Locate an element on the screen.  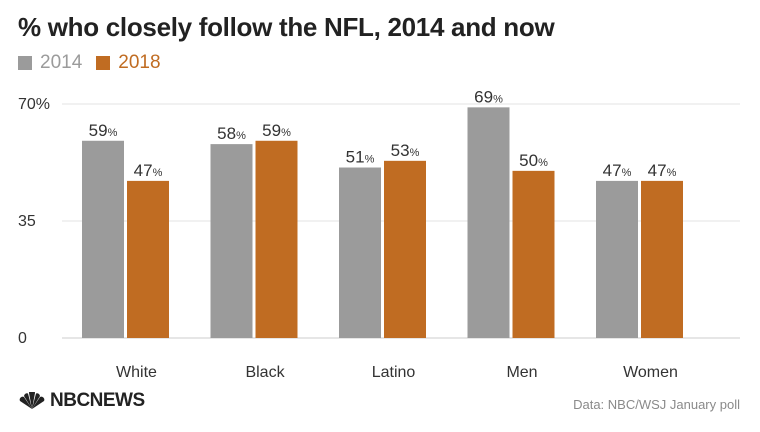
data-label: 53% is located at coordinates (405, 150).